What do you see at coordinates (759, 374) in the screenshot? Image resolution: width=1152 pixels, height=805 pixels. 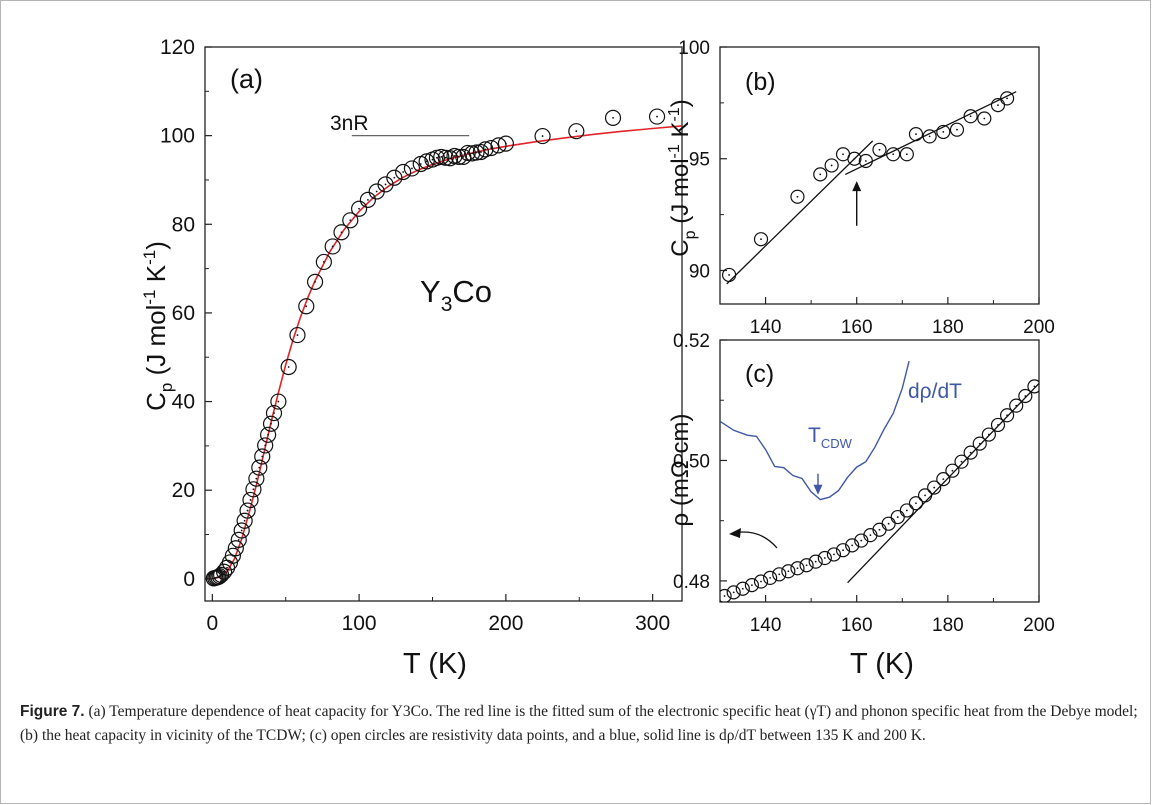 I see `panel-c-label: (c)` at bounding box center [759, 374].